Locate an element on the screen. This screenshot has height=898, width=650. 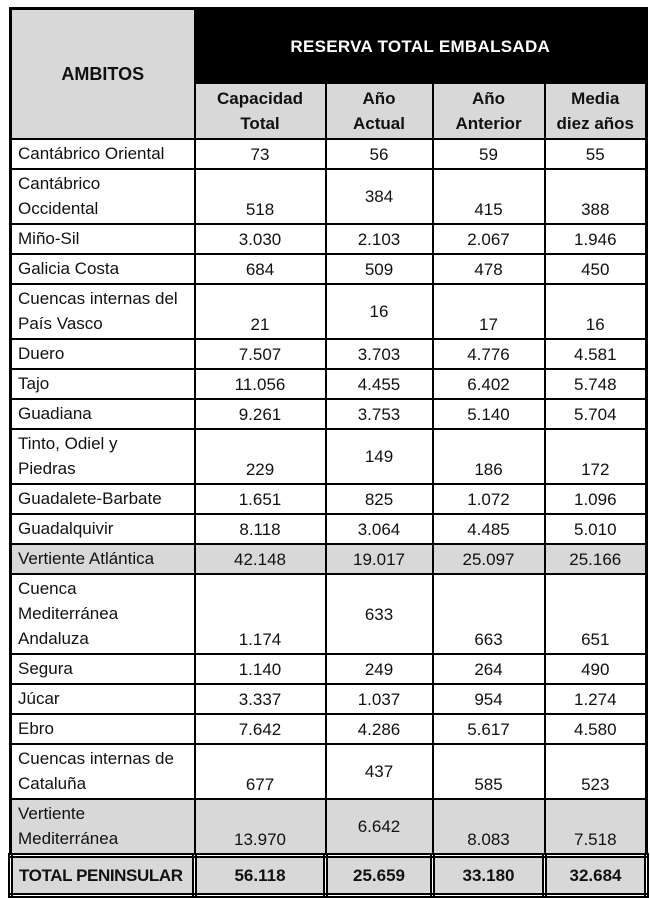
row-label: Miño-Sil is located at coordinates (102, 239).